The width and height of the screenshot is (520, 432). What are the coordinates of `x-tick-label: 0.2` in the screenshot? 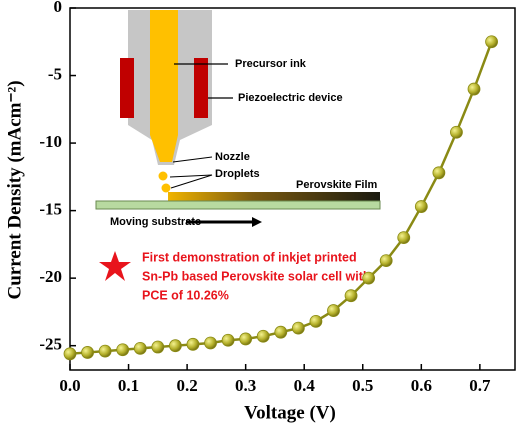 It's located at (186, 385).